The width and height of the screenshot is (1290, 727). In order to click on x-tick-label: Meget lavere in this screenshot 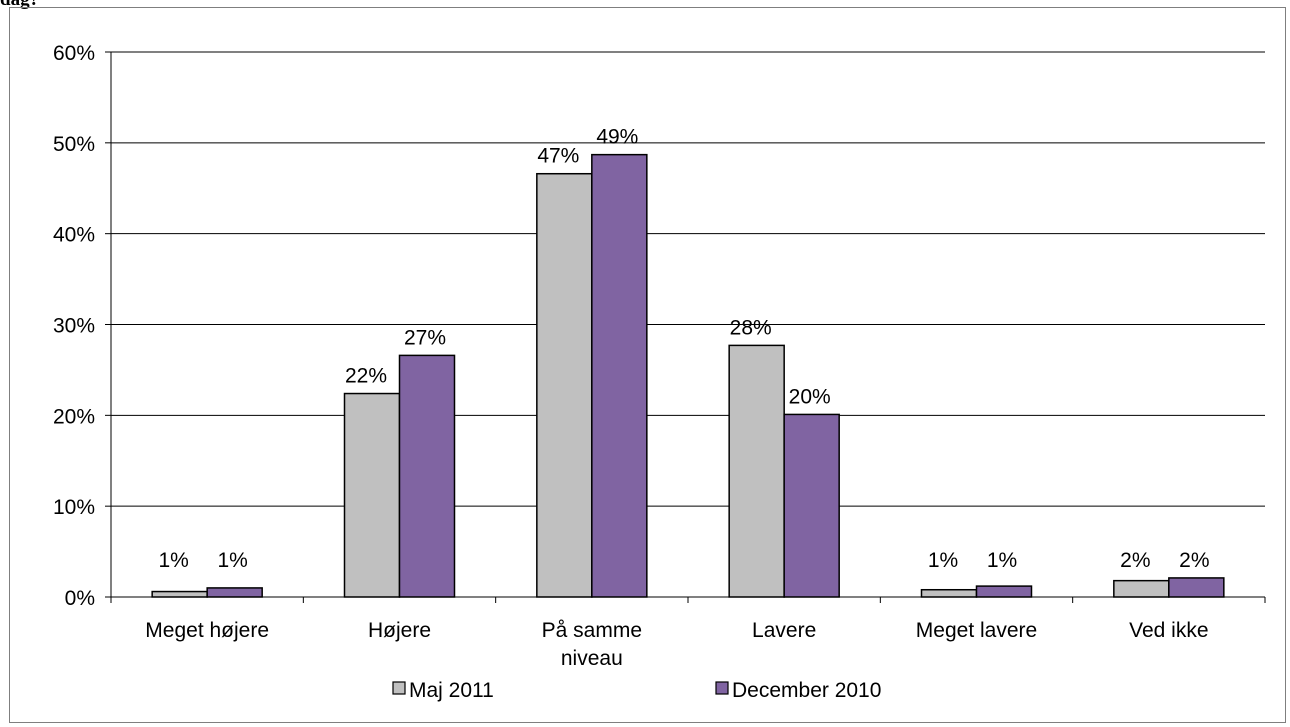, I will do `click(976, 630)`.